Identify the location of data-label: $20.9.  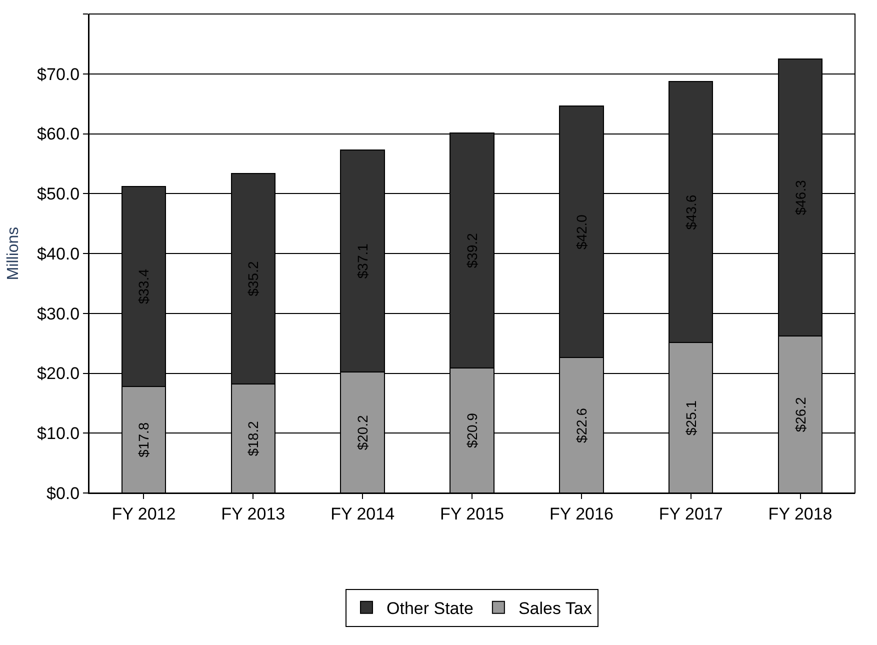
(472, 430).